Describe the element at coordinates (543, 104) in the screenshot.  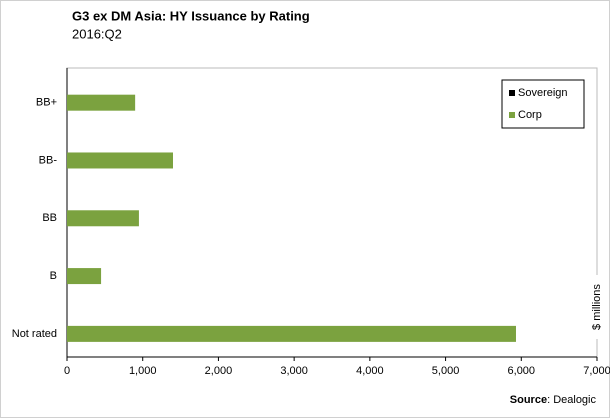
I see `legend` at that location.